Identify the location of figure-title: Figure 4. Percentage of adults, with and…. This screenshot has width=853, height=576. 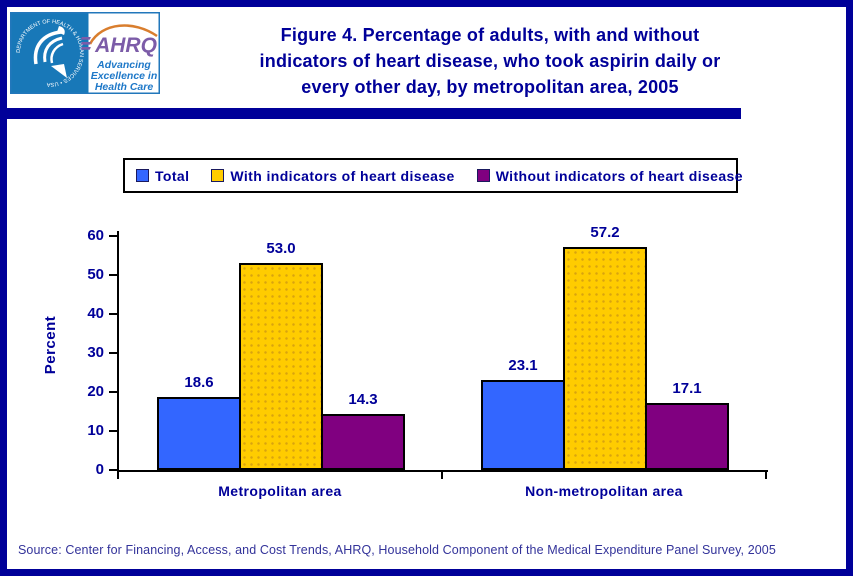
(490, 61).